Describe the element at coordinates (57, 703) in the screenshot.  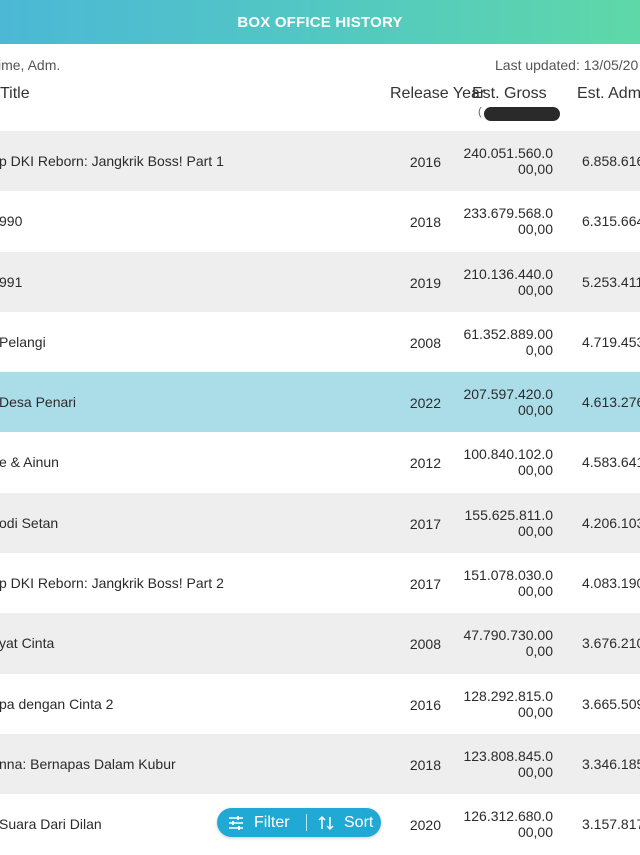
I see `row-title: pa dengan Cinta 2` at that location.